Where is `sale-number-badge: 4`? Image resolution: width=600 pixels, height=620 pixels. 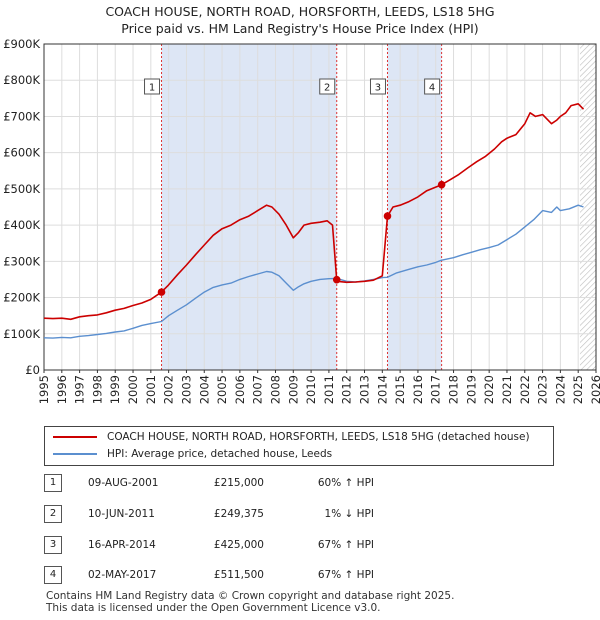 sale-number-badge: 4 is located at coordinates (53, 575).